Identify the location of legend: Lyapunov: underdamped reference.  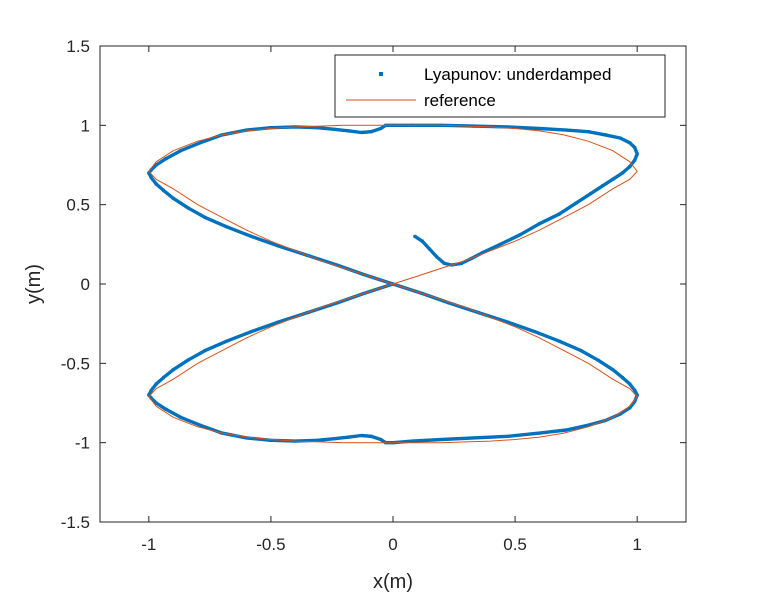
(500, 86).